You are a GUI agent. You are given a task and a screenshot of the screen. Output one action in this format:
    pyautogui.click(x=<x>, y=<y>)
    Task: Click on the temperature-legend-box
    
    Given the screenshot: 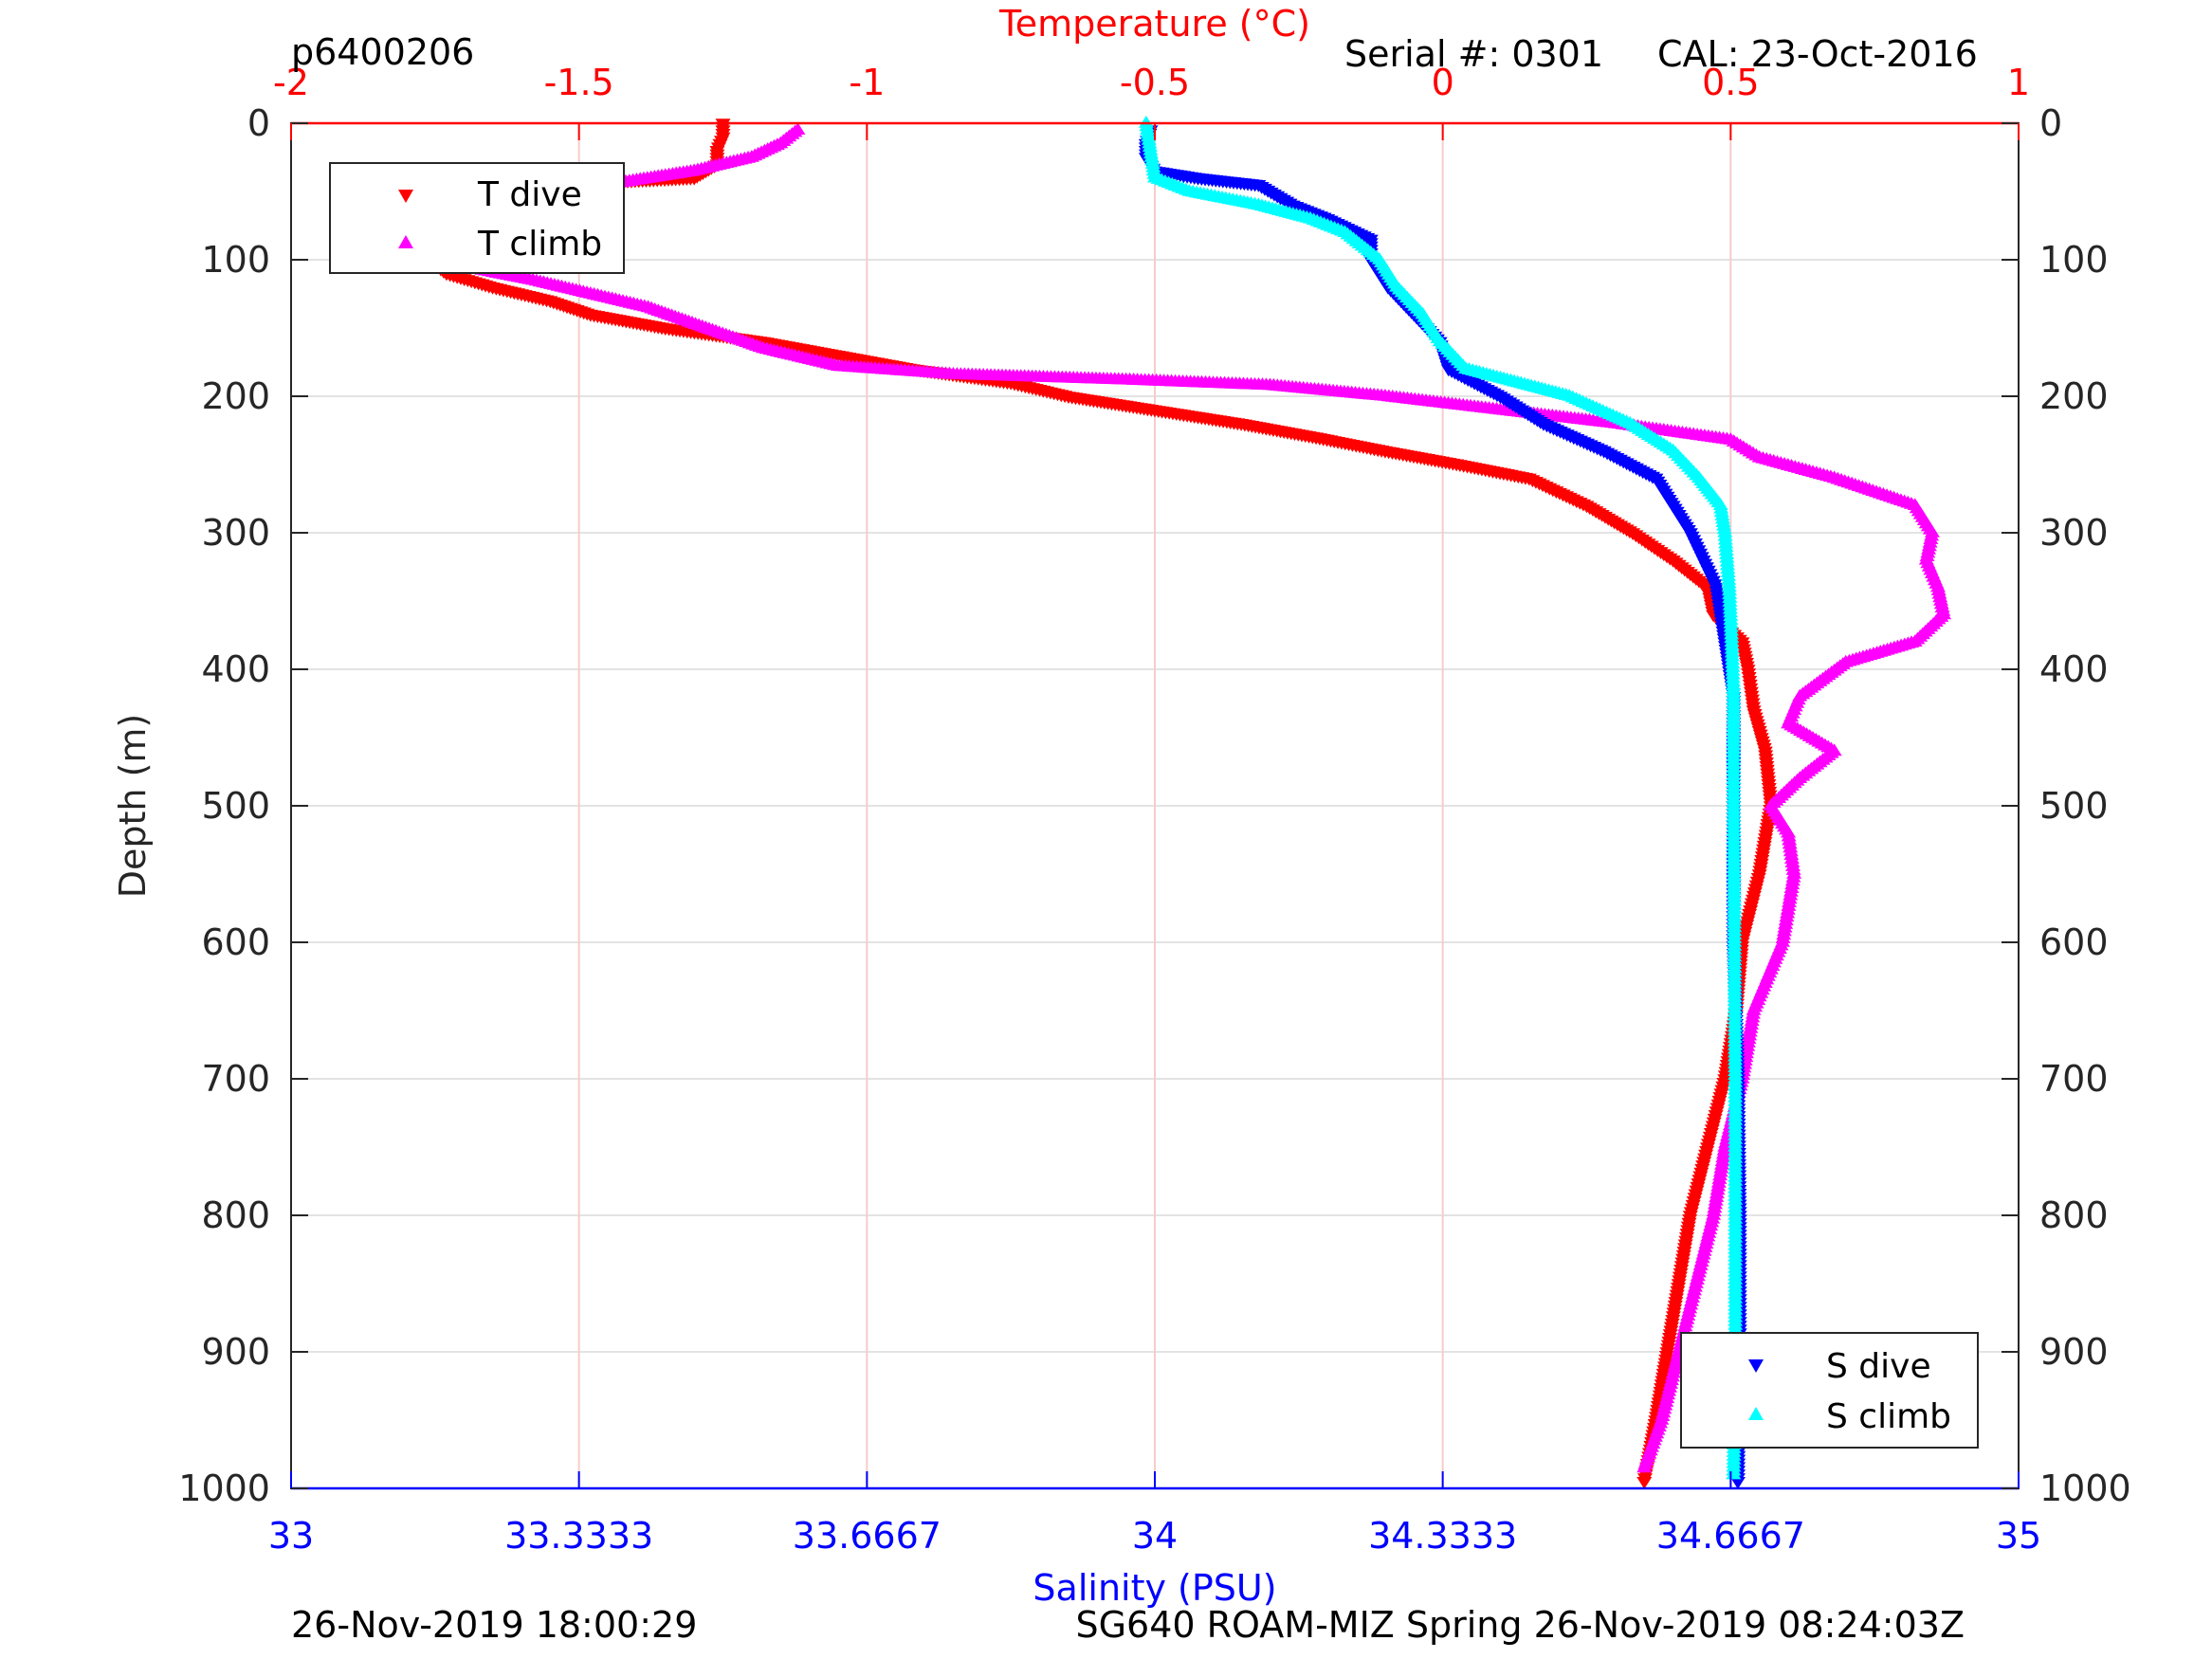 What is the action you would take?
    pyautogui.click(x=477, y=218)
    